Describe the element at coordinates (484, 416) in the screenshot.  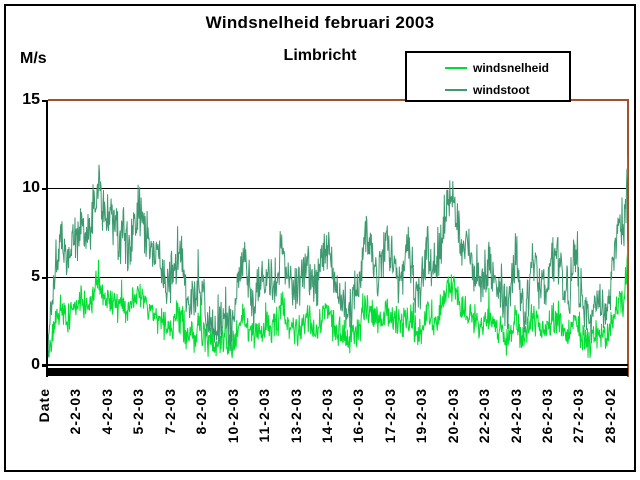
I see `x-tick-label-22-2-03: 22-2-03` at that location.